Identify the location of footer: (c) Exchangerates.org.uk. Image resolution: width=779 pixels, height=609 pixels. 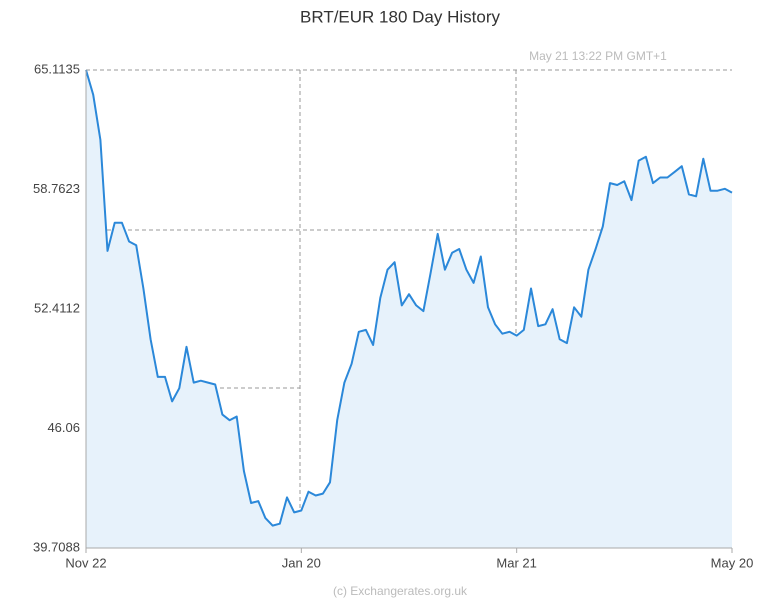
(400, 591).